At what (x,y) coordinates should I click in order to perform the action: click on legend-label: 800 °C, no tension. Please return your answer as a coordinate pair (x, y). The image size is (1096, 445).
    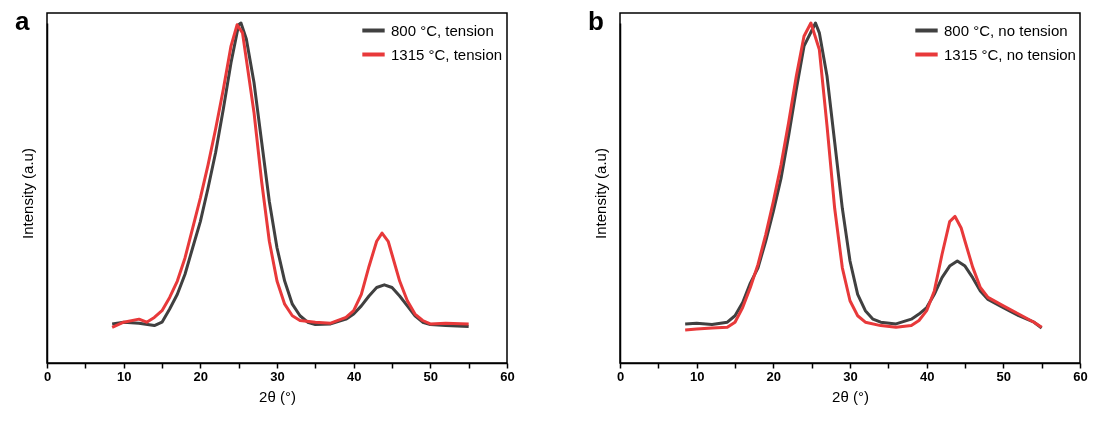
    Looking at the image, I should click on (1006, 30).